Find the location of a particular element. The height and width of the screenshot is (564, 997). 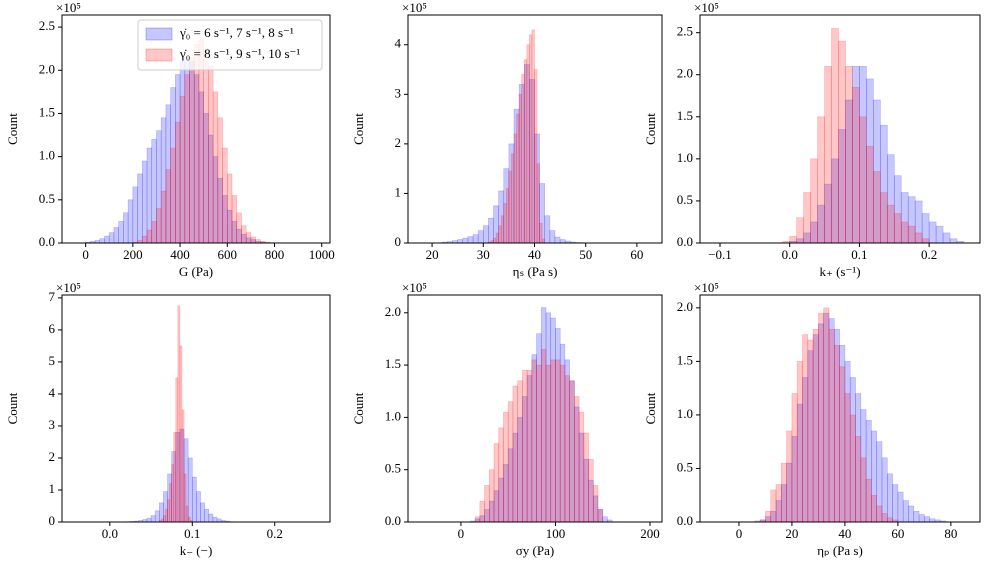

x-axis-label: k₊ (s⁻¹) is located at coordinates (839, 271).